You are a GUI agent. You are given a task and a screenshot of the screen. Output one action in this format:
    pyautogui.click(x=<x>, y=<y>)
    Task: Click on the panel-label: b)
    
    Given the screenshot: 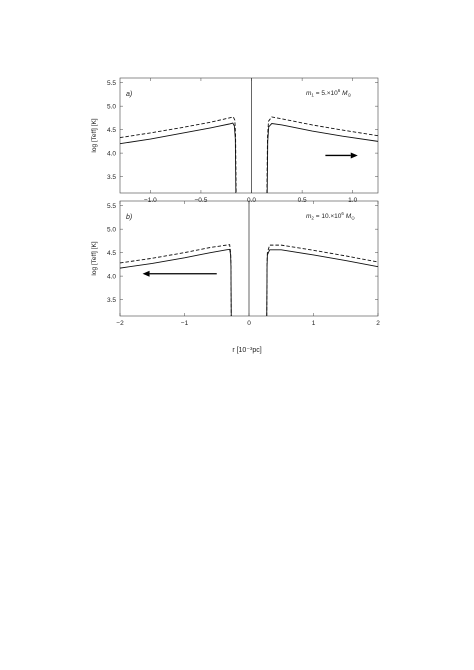 What is the action you would take?
    pyautogui.click(x=129, y=217)
    